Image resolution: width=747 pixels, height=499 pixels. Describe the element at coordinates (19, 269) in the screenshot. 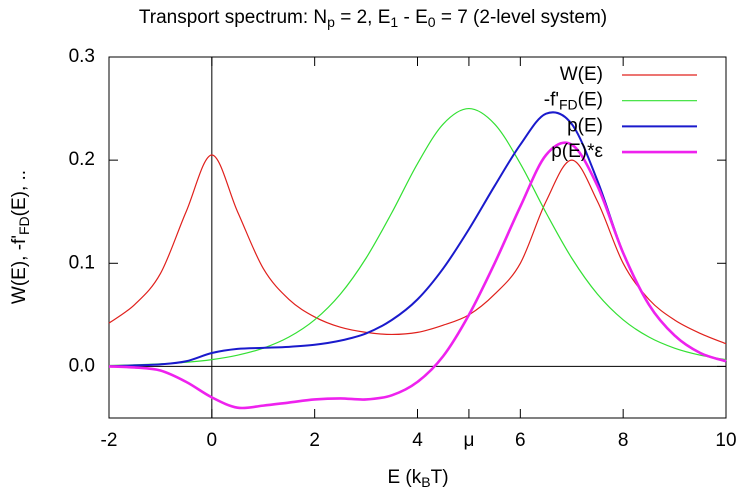

I see `y-axis-label-part: W(E), -f'` at that location.